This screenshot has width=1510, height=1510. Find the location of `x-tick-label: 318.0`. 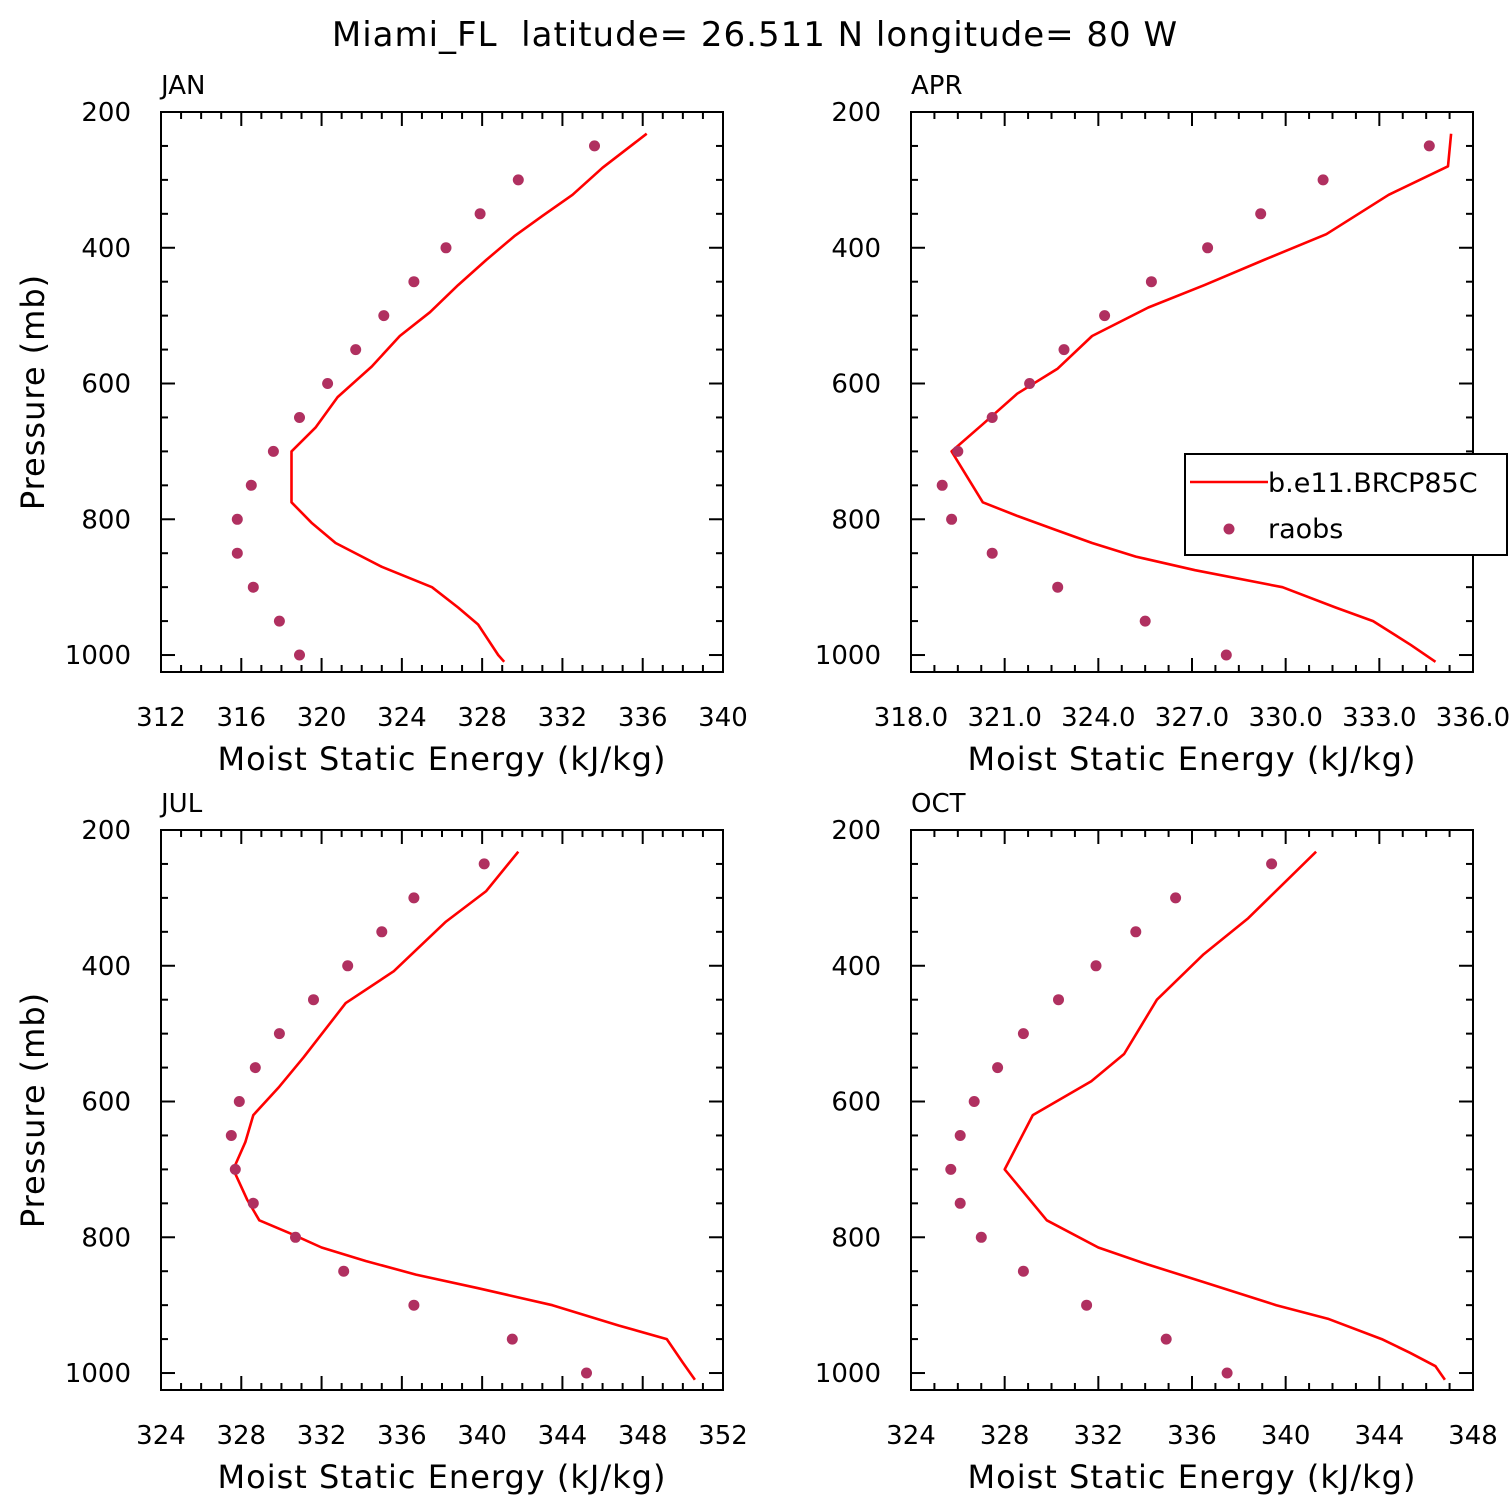

x-tick-label: 318.0 is located at coordinates (911, 718).